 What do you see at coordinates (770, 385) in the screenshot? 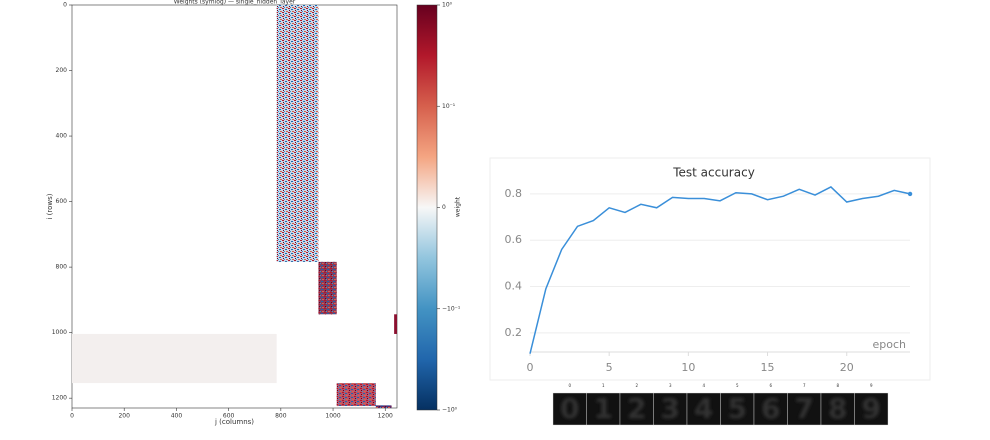
I see `image-caption: 6` at bounding box center [770, 385].